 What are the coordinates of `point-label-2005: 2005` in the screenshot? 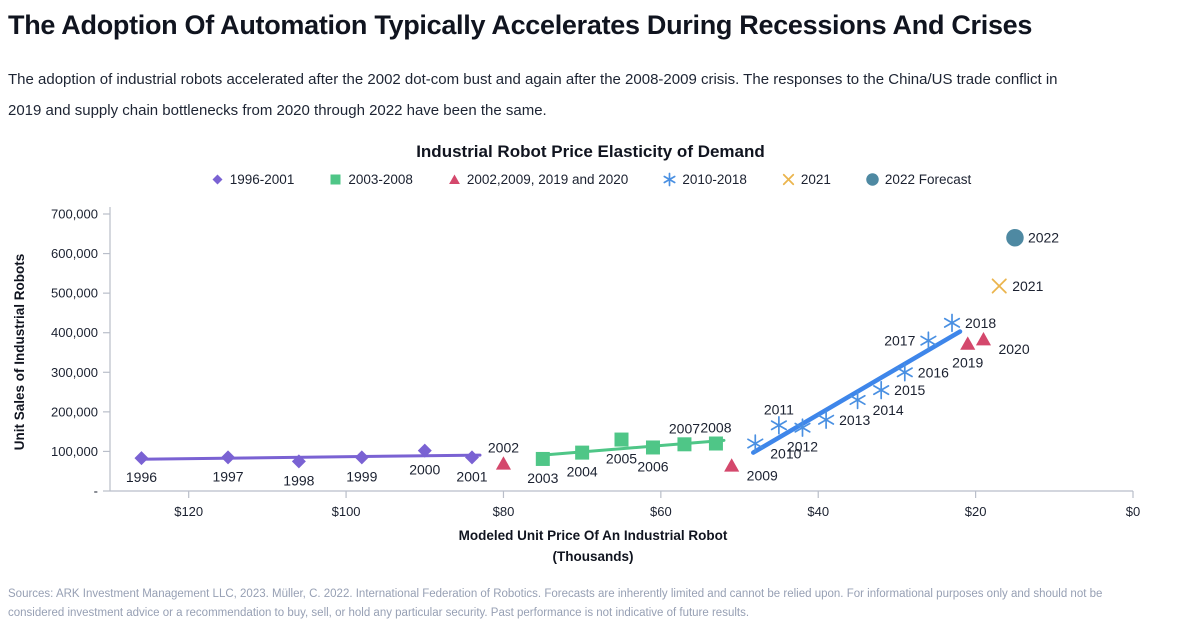 It's located at (621, 459).